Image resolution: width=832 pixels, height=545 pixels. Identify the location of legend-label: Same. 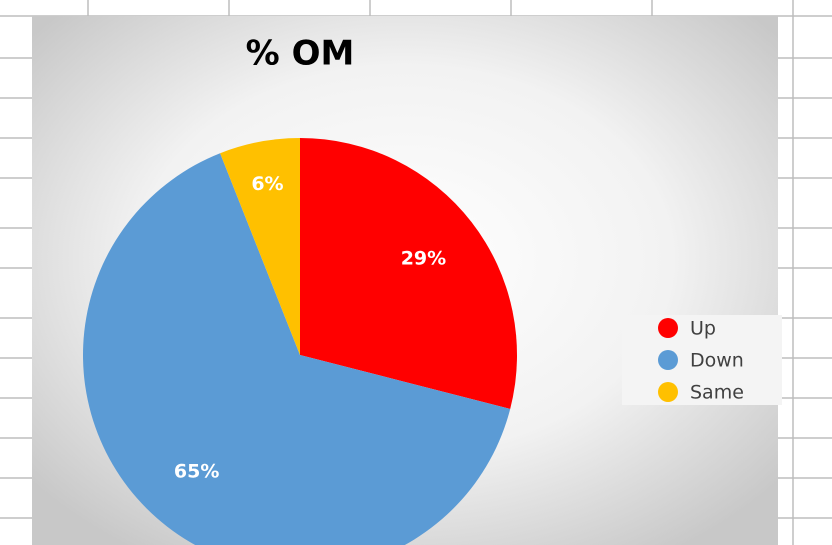
(717, 393).